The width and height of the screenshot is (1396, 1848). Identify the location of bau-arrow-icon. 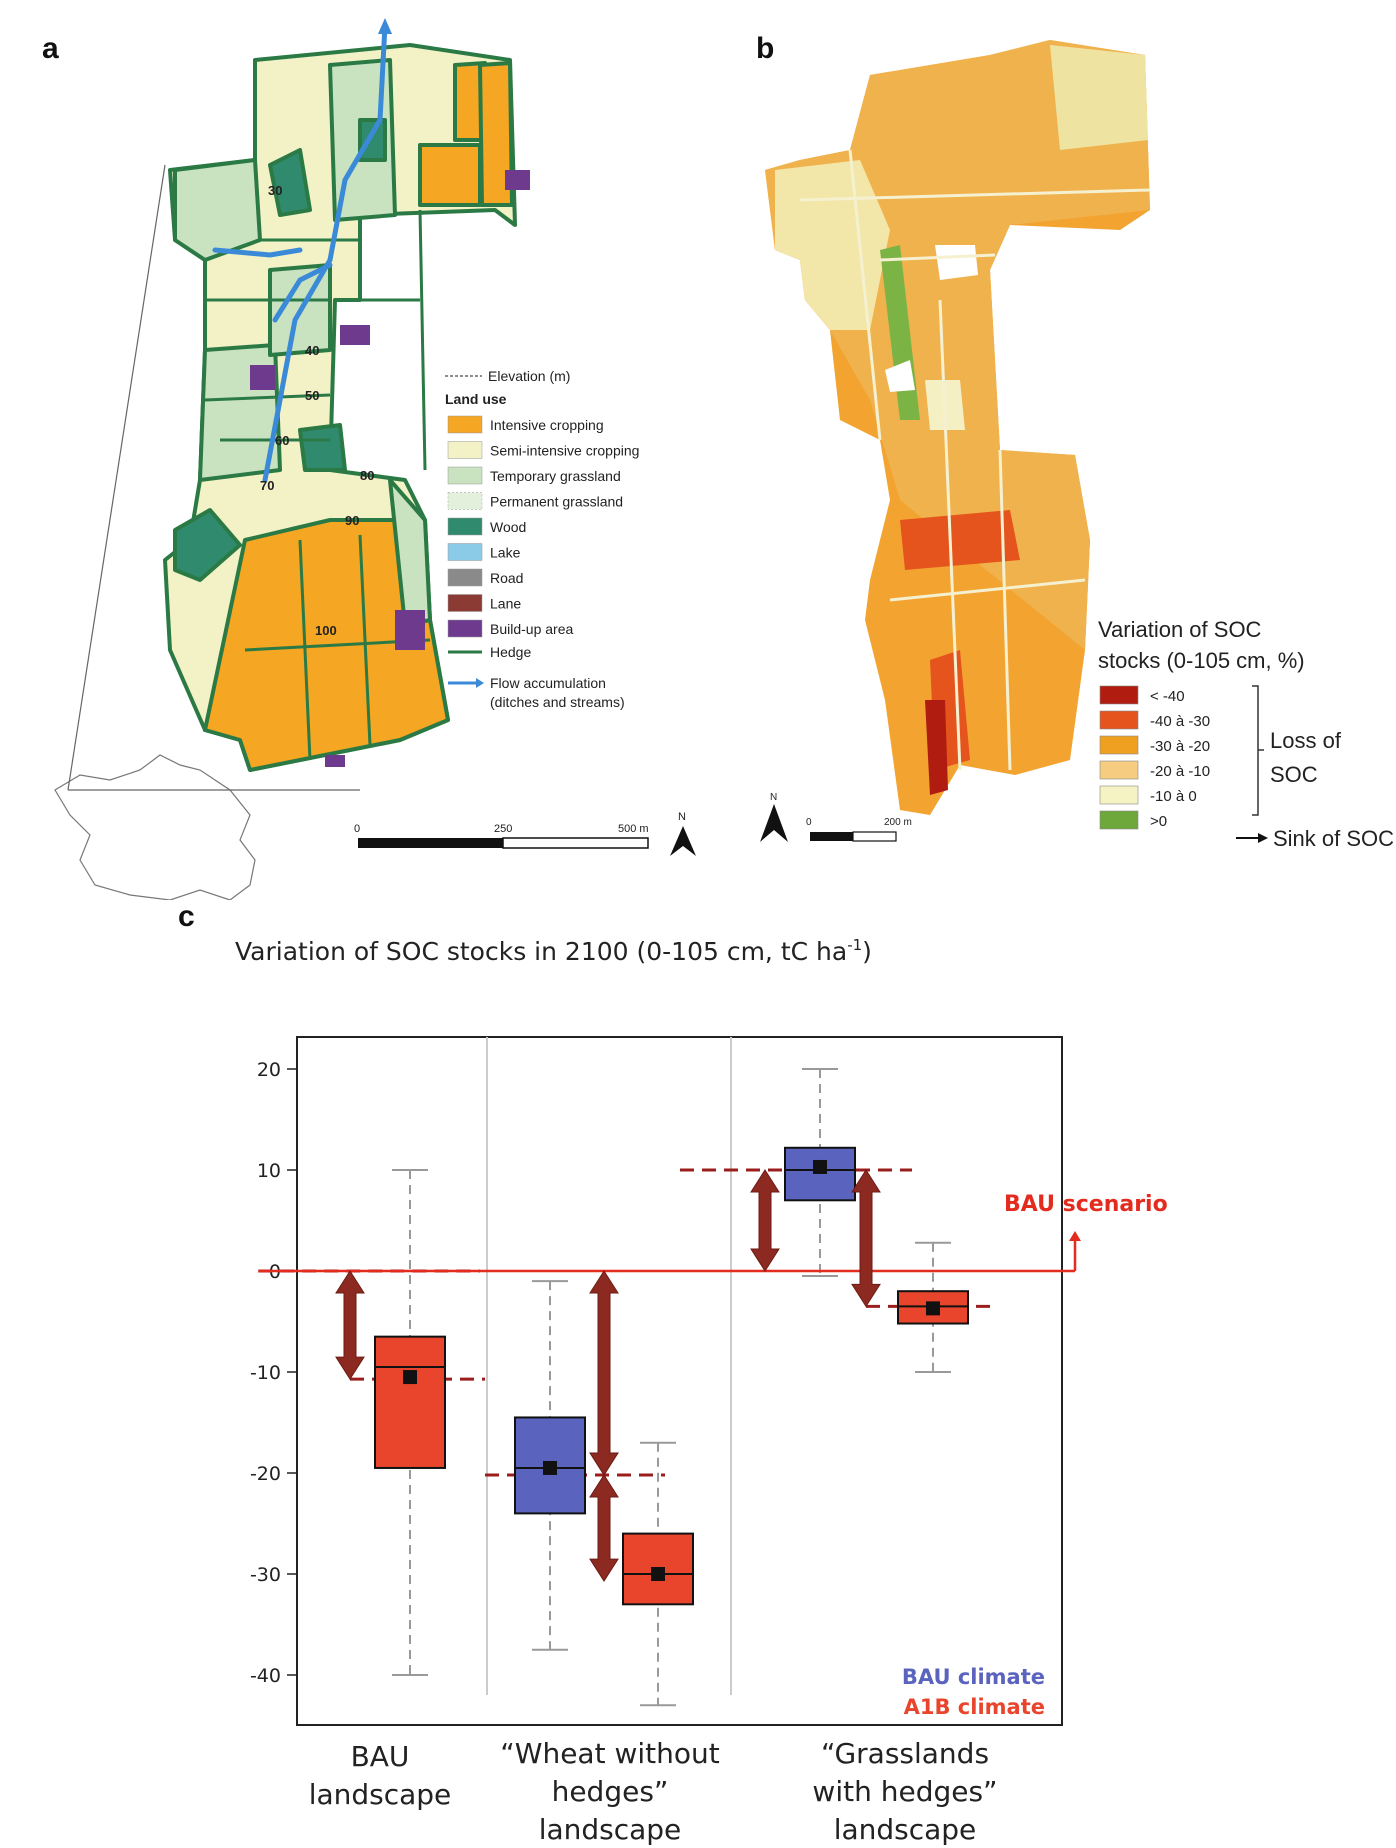
(1075, 1236).